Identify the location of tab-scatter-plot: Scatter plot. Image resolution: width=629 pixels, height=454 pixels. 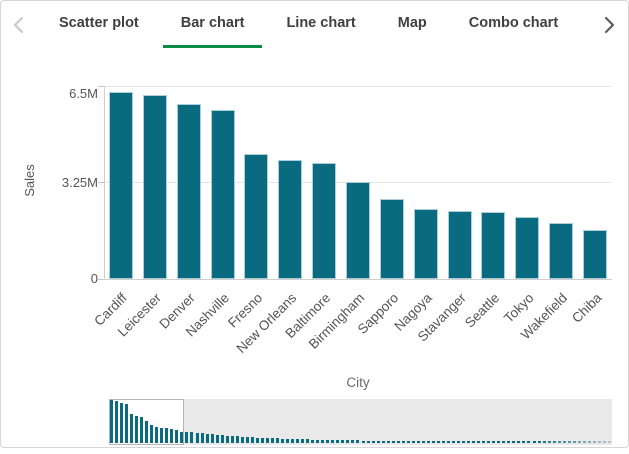
(99, 23).